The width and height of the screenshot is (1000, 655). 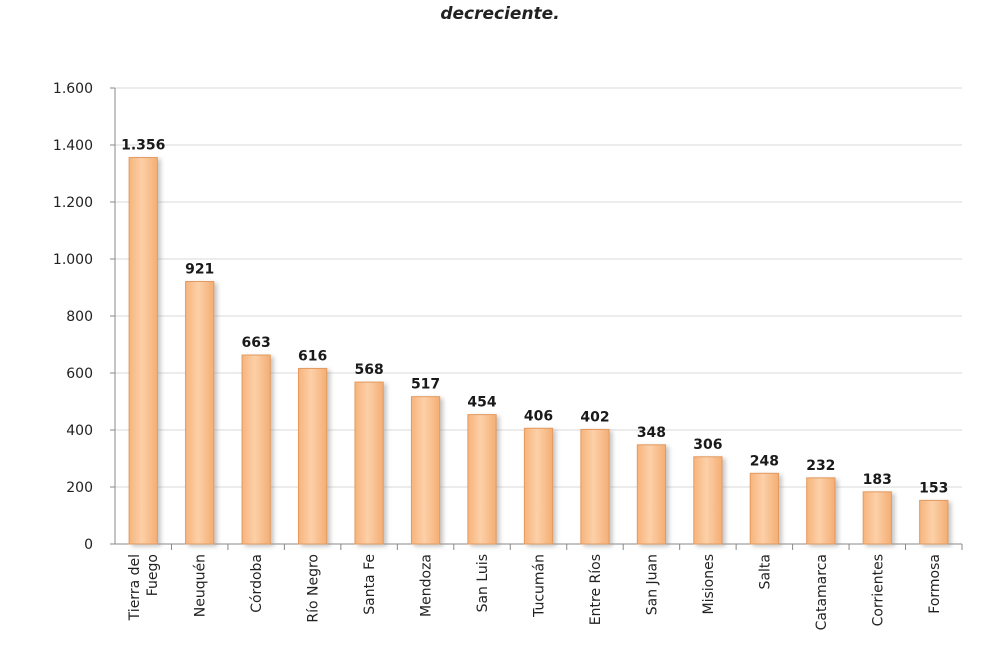 I want to click on data-label: 663, so click(x=256, y=343).